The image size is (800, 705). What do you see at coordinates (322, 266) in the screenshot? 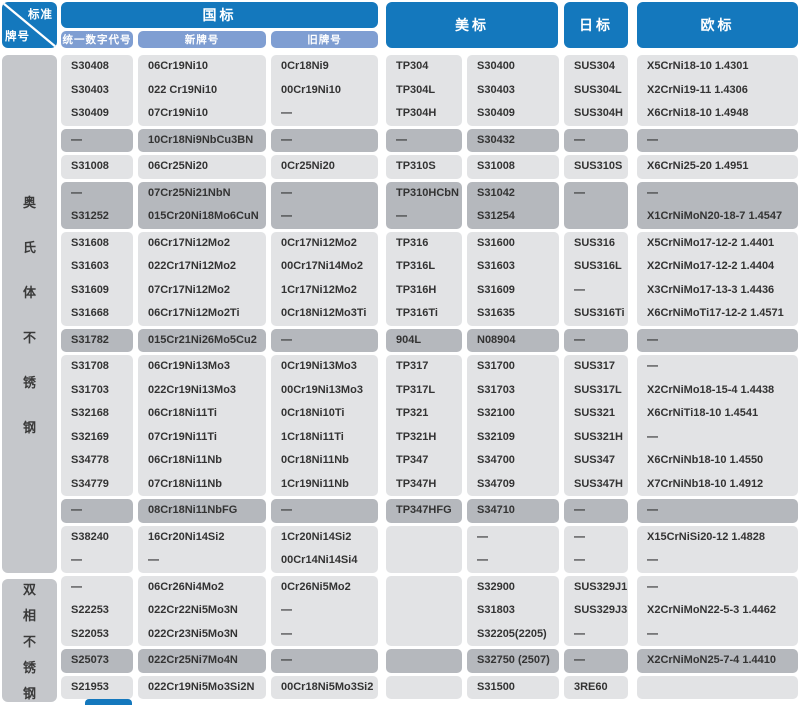
I see `table-cell: 00Cr17Ni14Mo2` at bounding box center [322, 266].